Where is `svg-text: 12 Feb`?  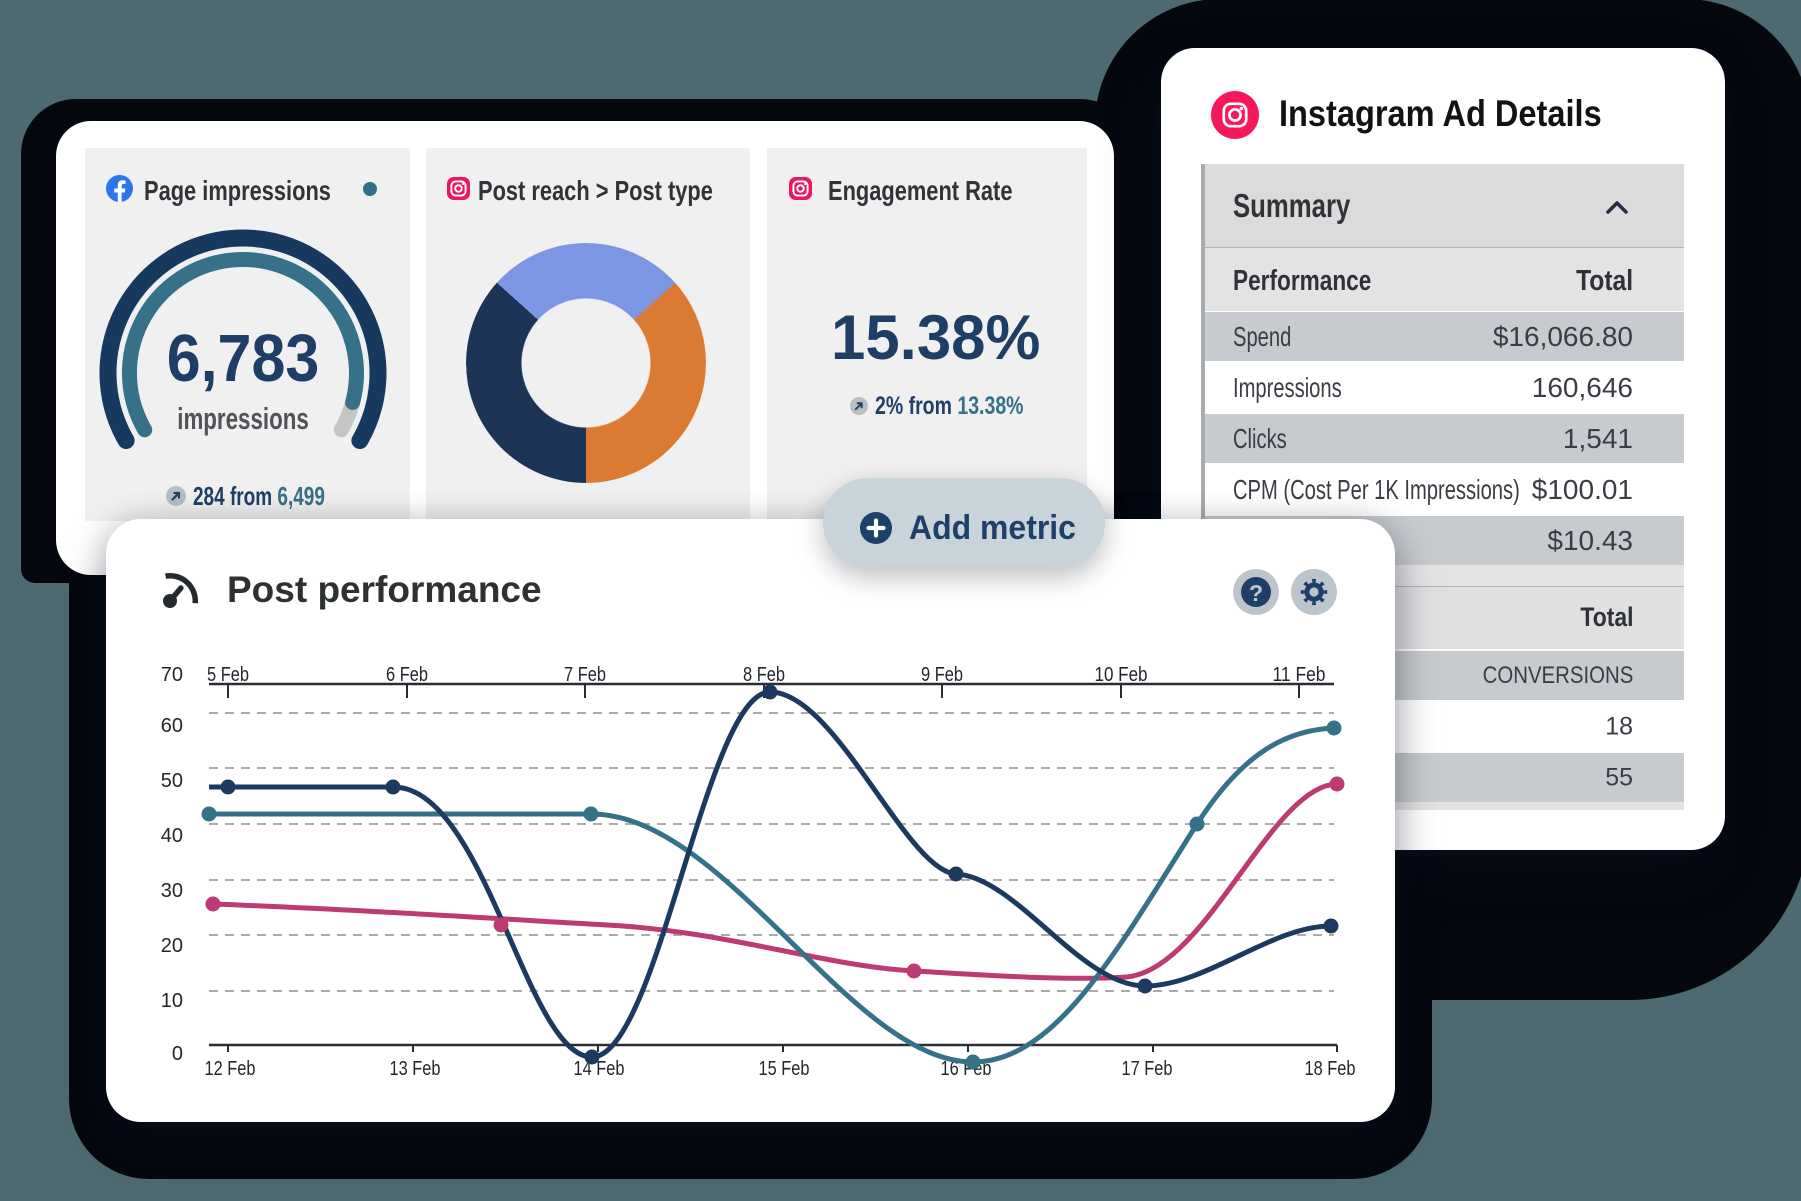 svg-text: 12 Feb is located at coordinates (230, 1069).